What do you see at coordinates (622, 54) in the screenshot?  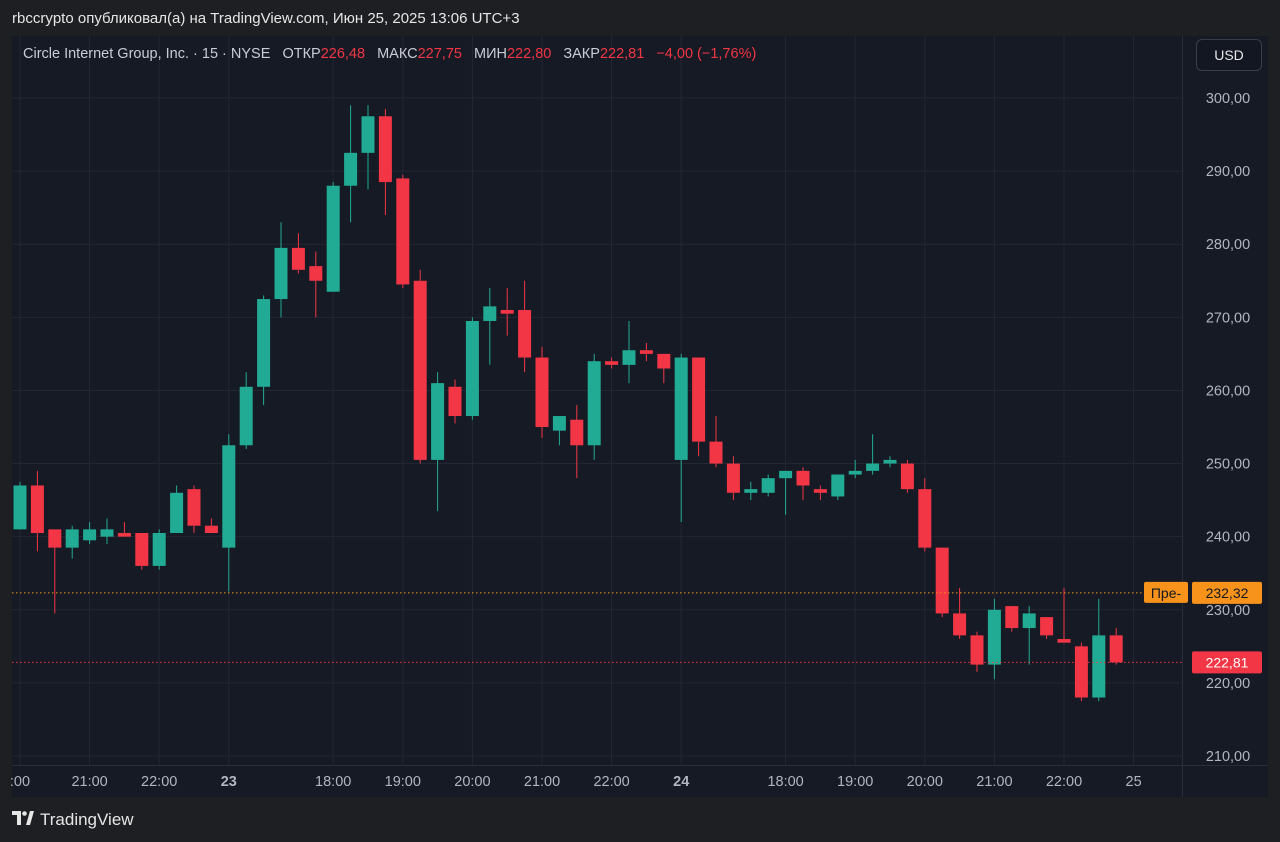 I see `close-value: 222,81` at bounding box center [622, 54].